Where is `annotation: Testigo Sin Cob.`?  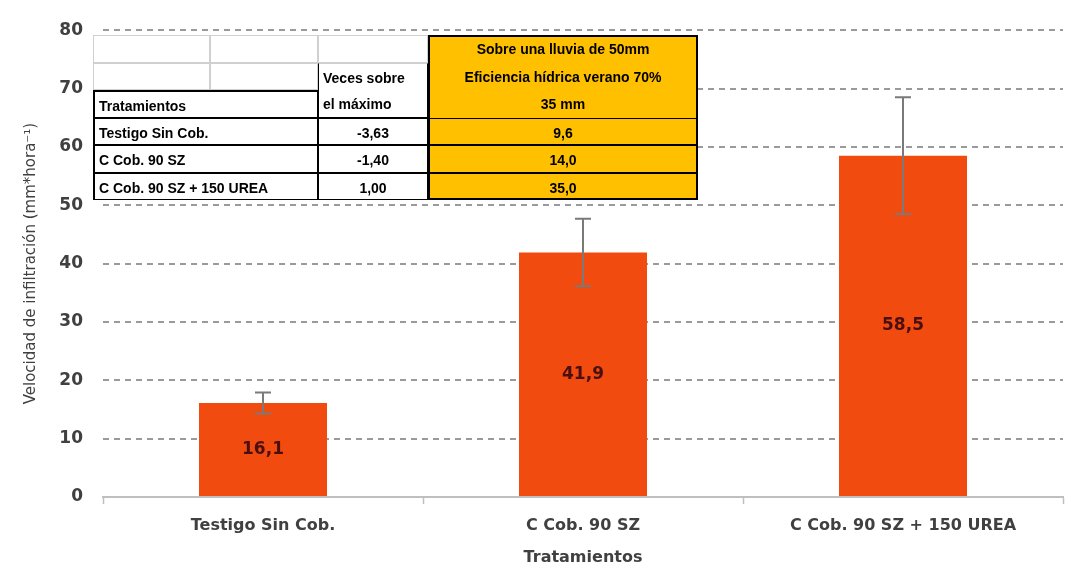
annotation: Testigo Sin Cob. is located at coordinates (205, 131).